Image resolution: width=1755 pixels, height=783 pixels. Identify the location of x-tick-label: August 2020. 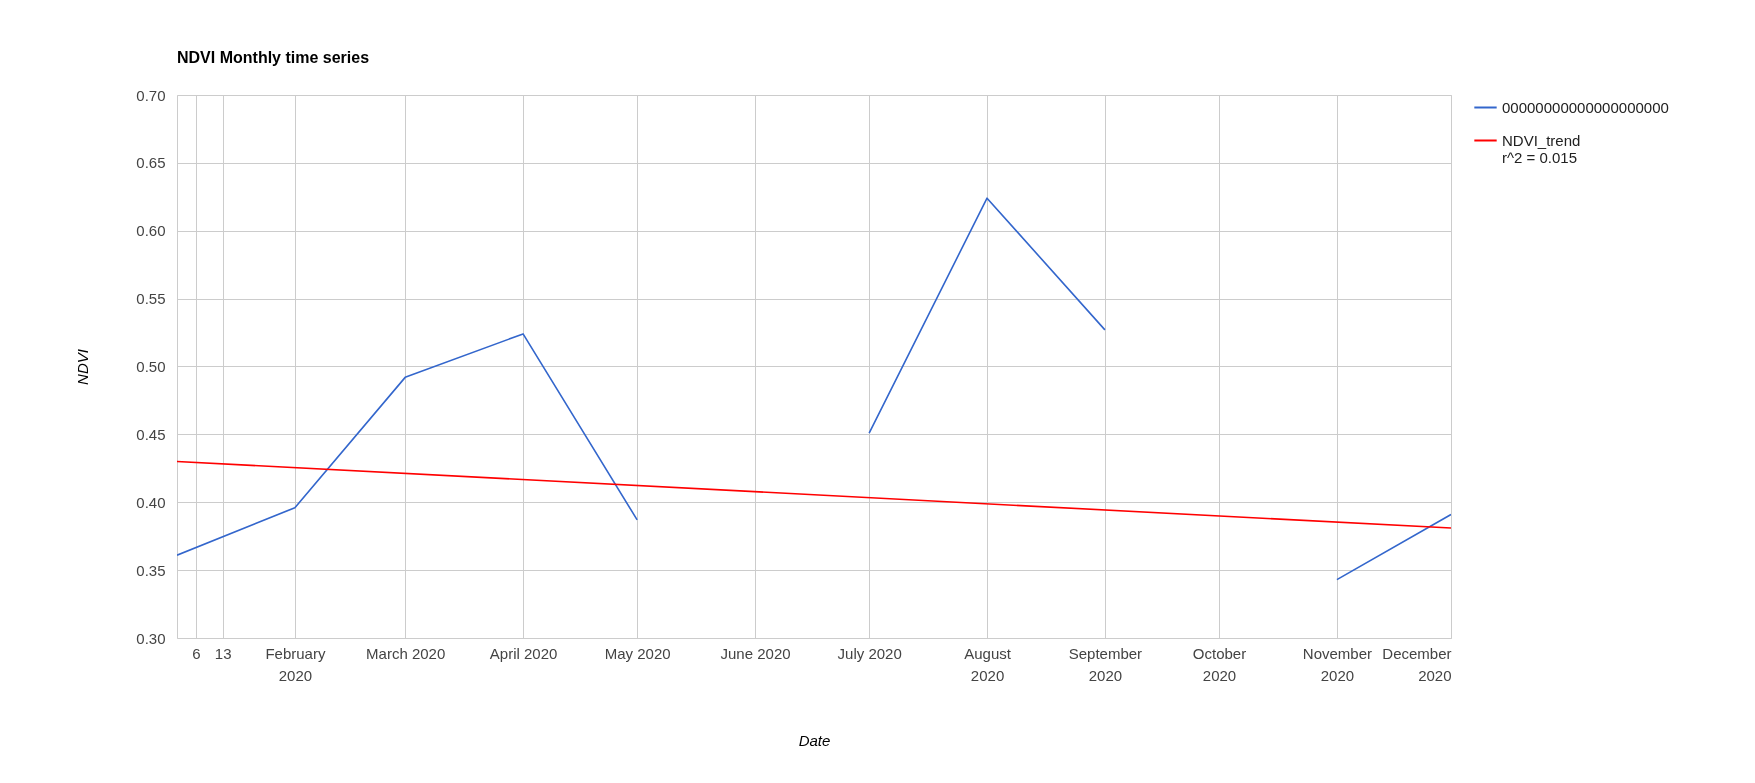
(988, 664).